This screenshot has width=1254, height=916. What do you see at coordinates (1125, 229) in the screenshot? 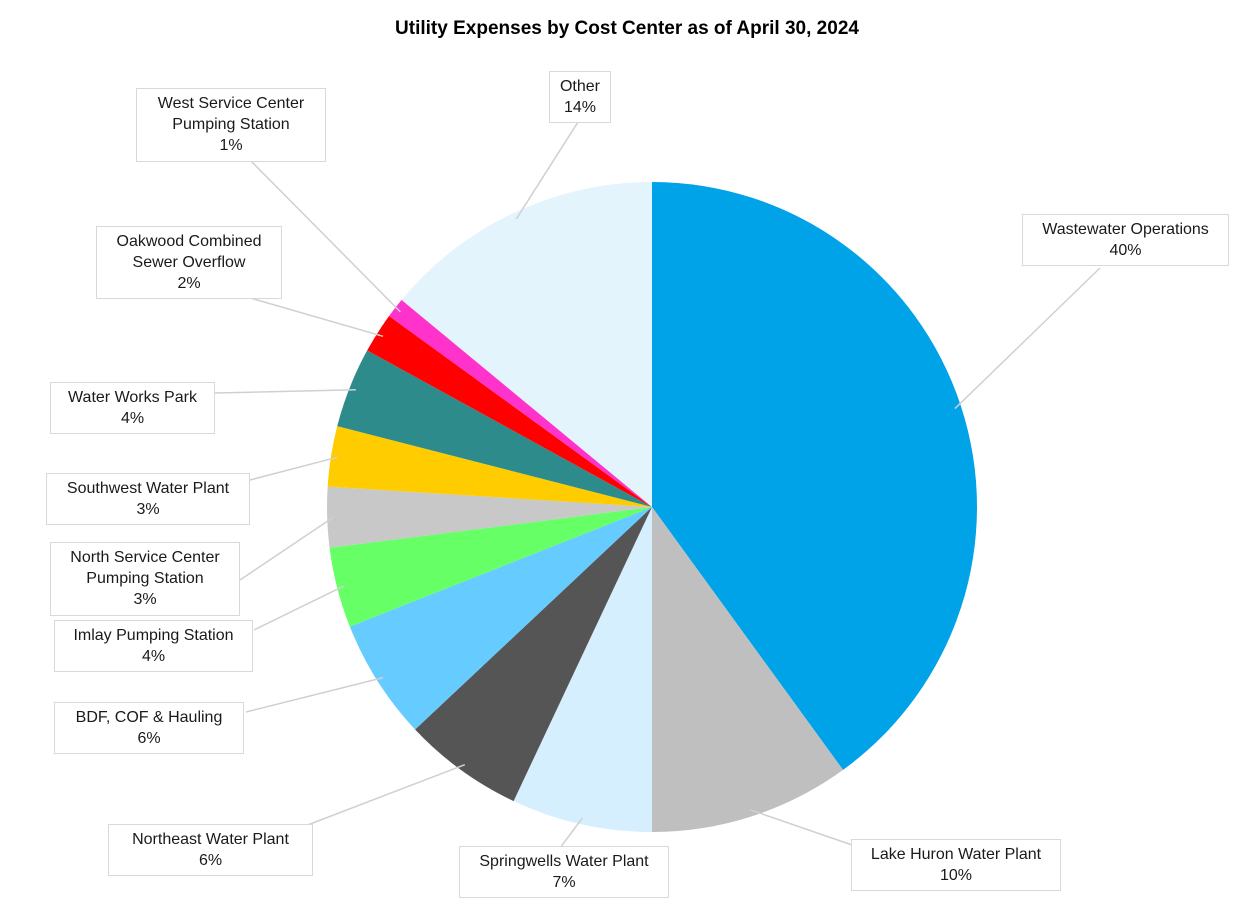
I see `slice-label-name: Wastewater Operations` at bounding box center [1125, 229].